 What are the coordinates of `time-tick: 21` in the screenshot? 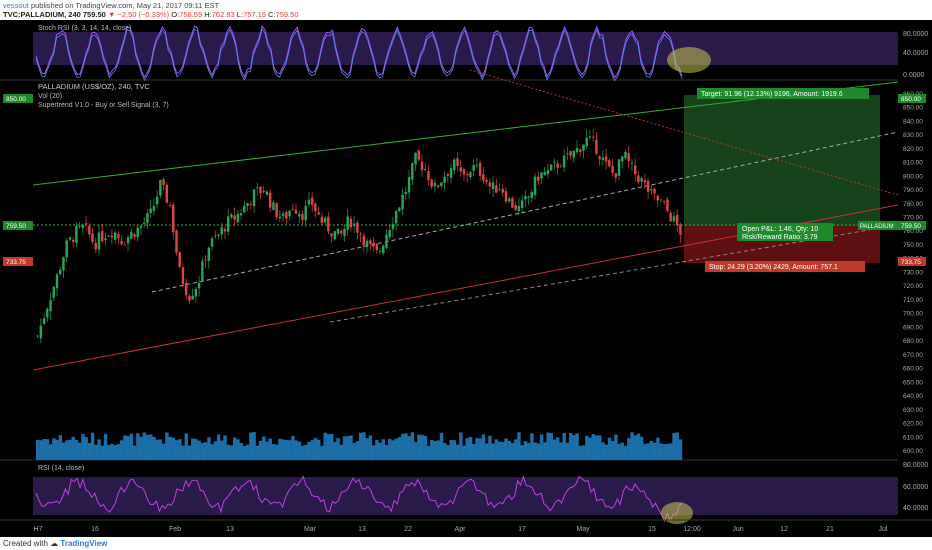 It's located at (830, 529).